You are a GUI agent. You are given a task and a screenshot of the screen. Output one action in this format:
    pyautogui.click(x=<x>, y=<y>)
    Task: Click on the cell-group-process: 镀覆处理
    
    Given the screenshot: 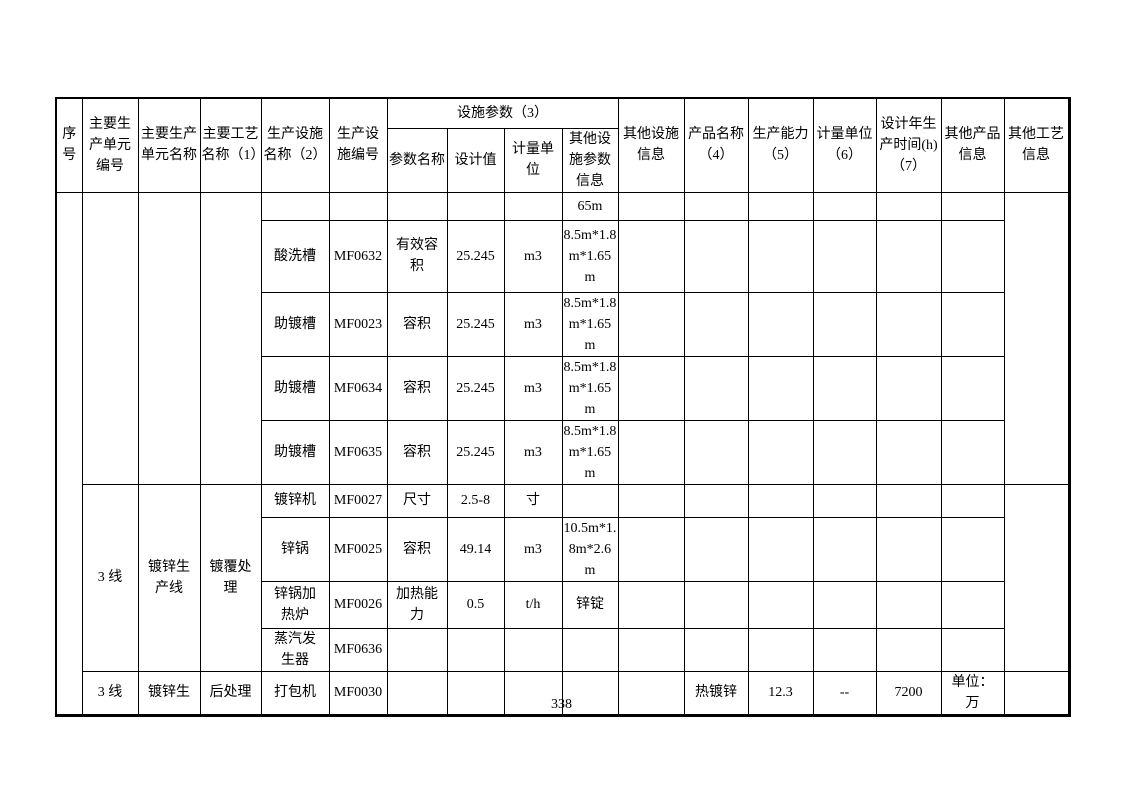 What is the action you would take?
    pyautogui.click(x=230, y=577)
    